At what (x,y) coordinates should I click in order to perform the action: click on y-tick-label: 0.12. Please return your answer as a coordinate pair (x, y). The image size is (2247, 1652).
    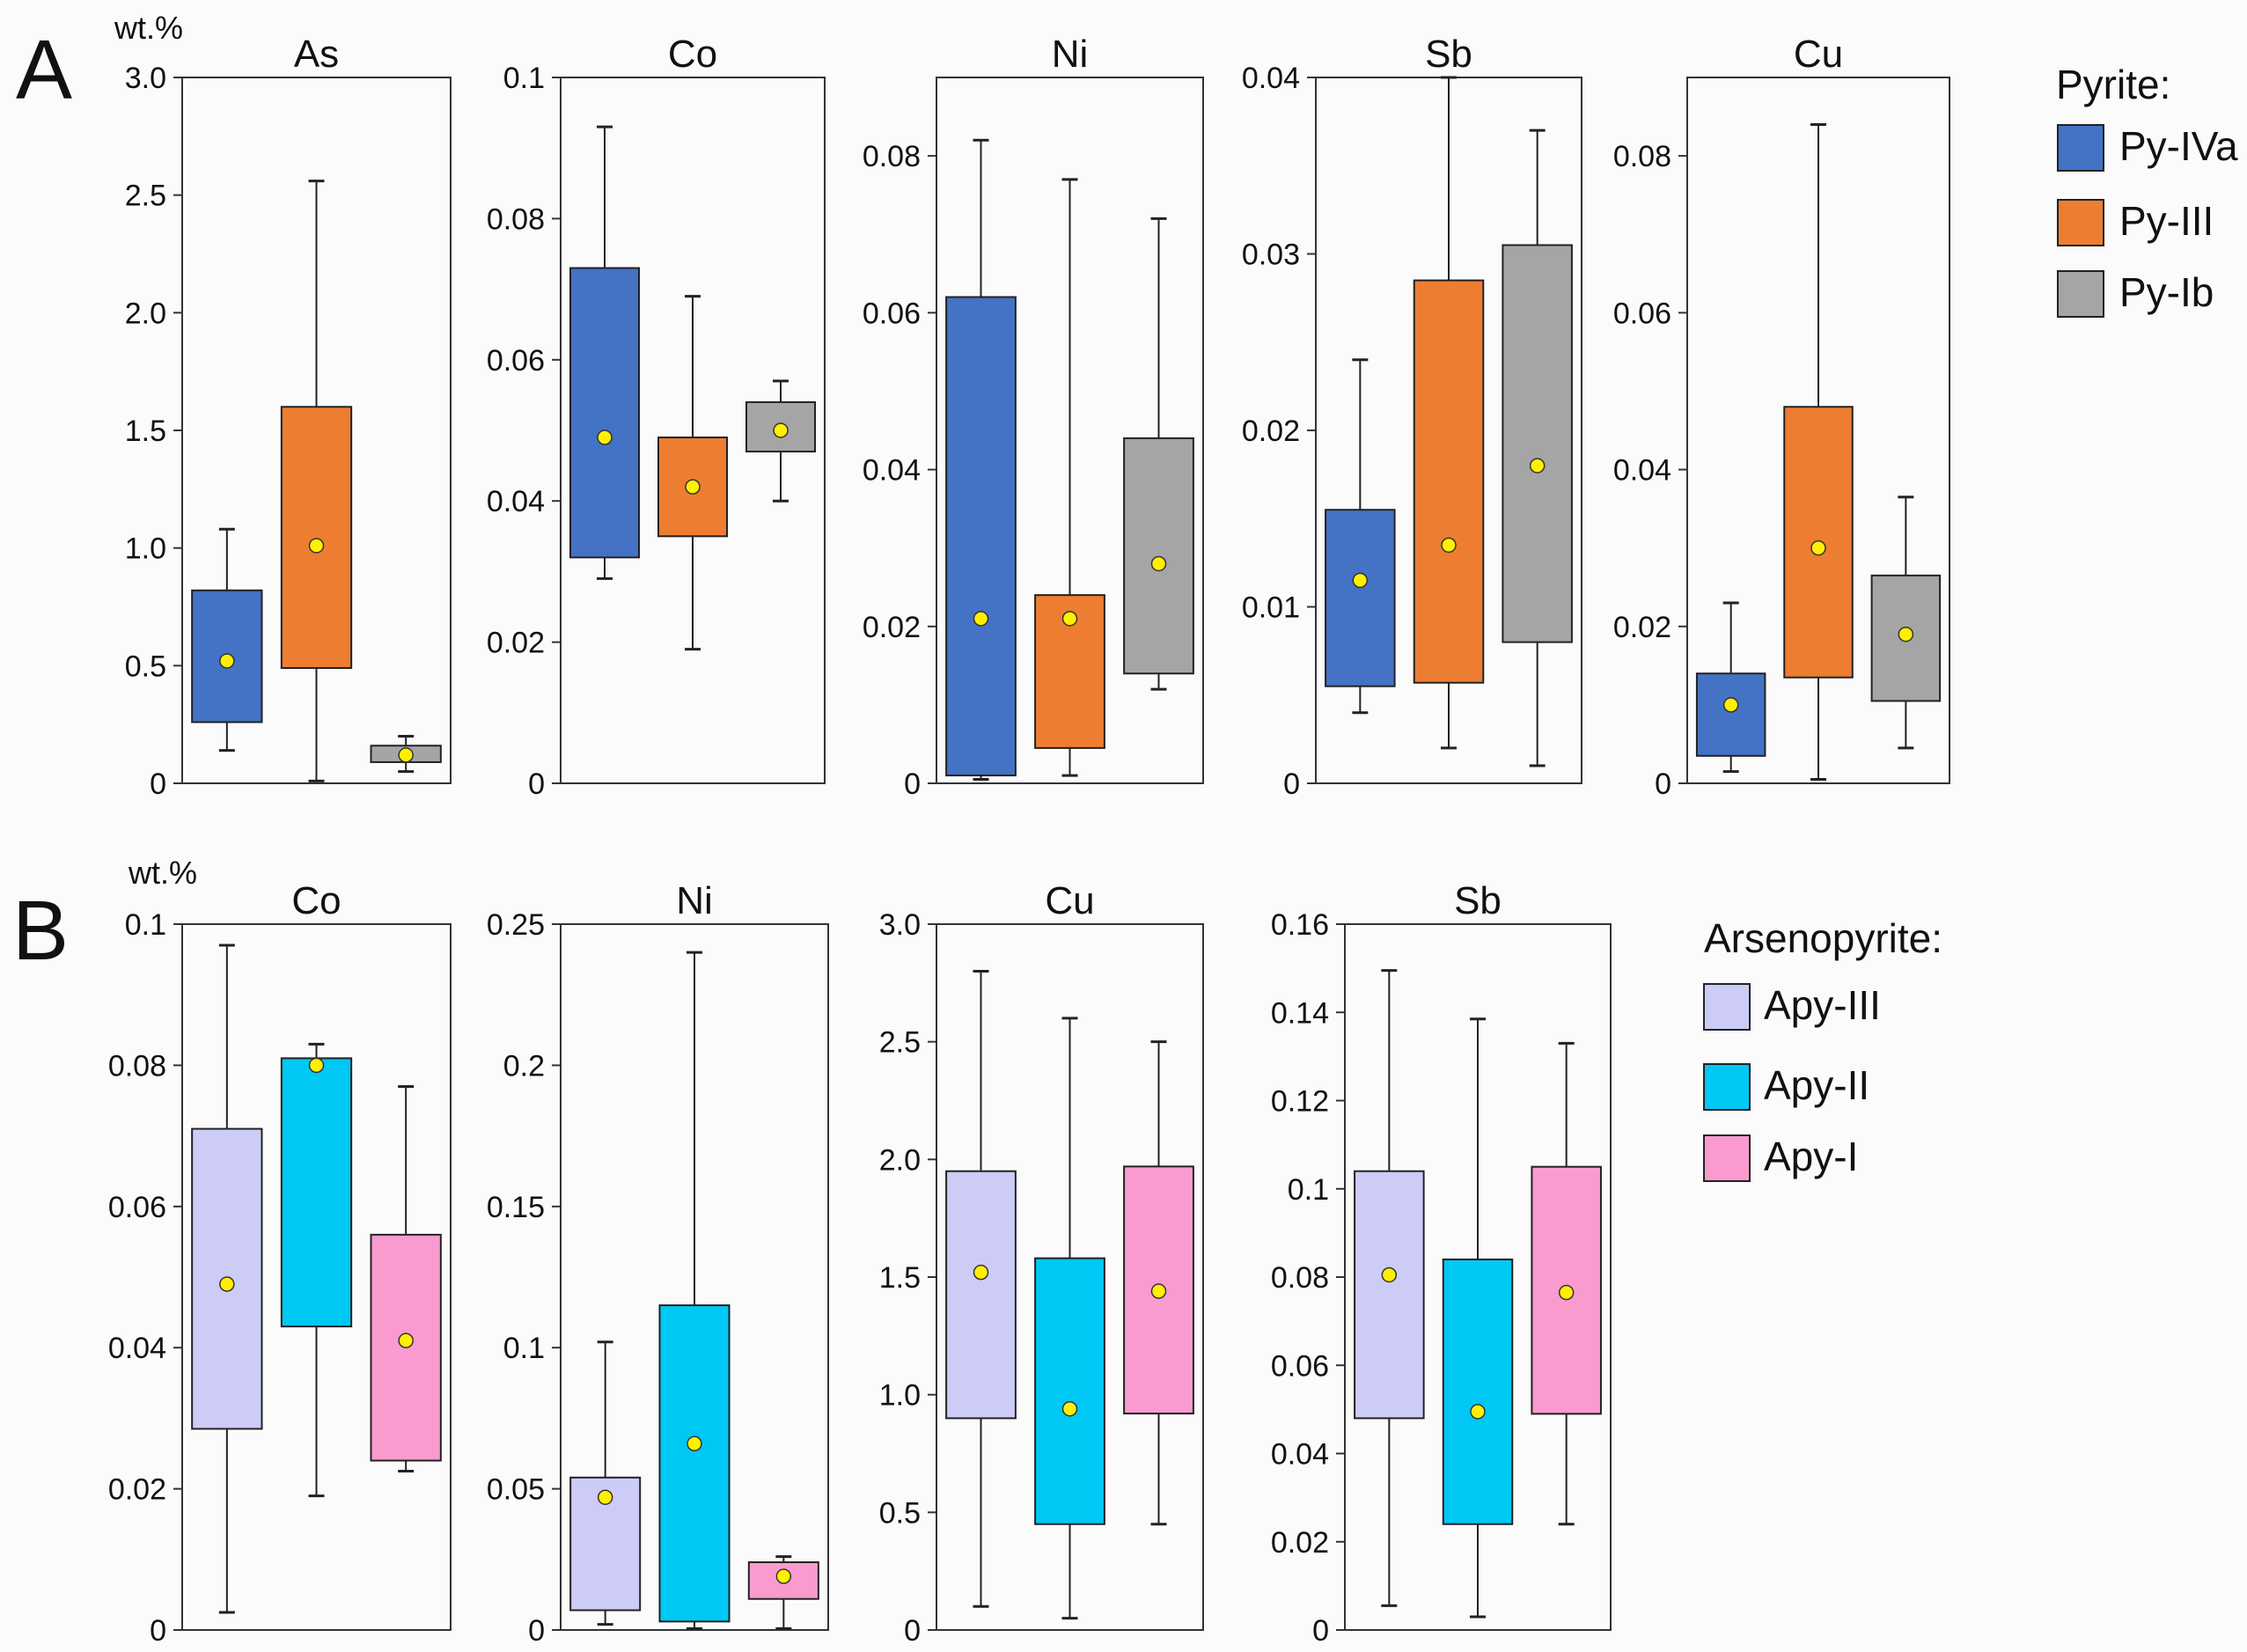
    Looking at the image, I should click on (1300, 1102).